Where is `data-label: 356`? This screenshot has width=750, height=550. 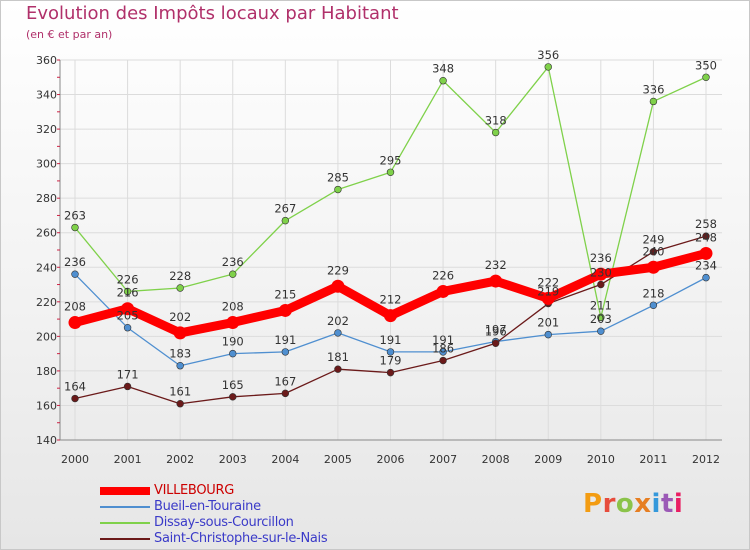
data-label: 356 is located at coordinates (548, 55).